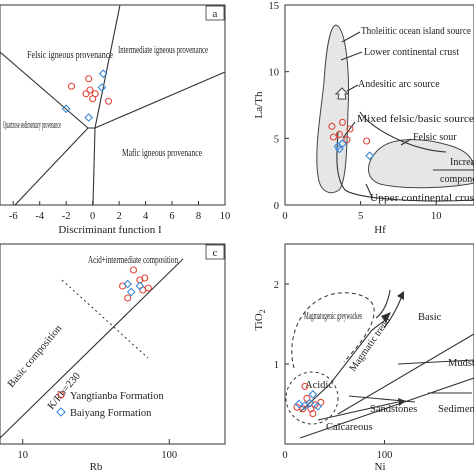 The image size is (474, 474). Describe the element at coordinates (435, 362) in the screenshot. I see `panel-d-mudstone-arrow` at that location.